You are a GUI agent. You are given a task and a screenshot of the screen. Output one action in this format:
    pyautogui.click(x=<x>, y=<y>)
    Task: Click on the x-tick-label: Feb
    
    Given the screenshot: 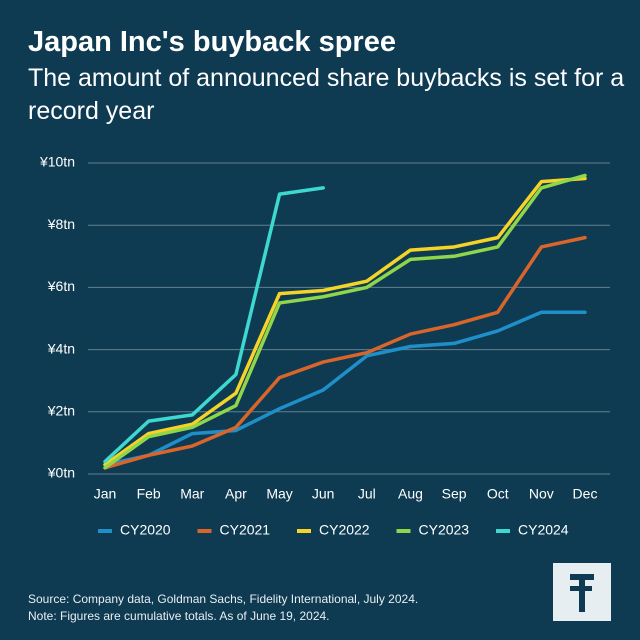 What is the action you would take?
    pyautogui.click(x=149, y=494)
    